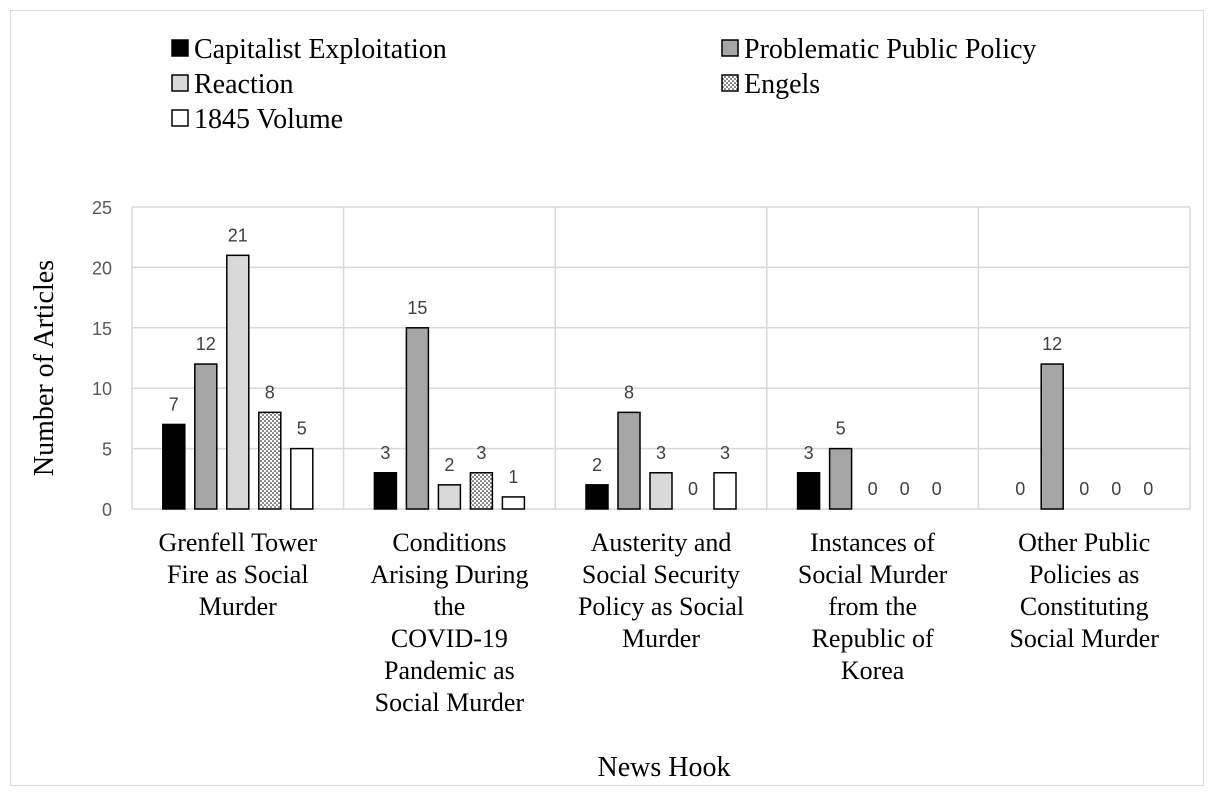  I want to click on y-tick-label: 15, so click(102, 329).